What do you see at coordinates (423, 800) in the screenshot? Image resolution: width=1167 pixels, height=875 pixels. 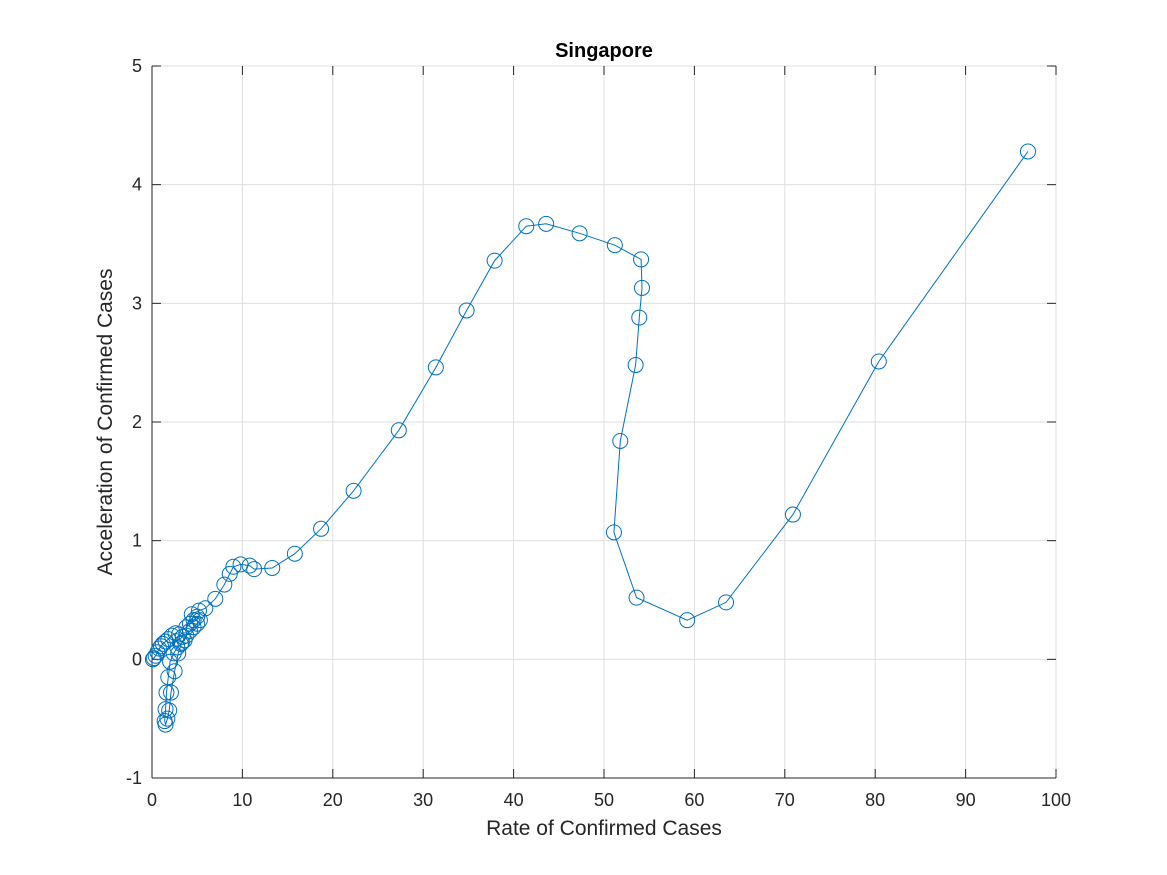 I see `x-tick-label: 30` at bounding box center [423, 800].